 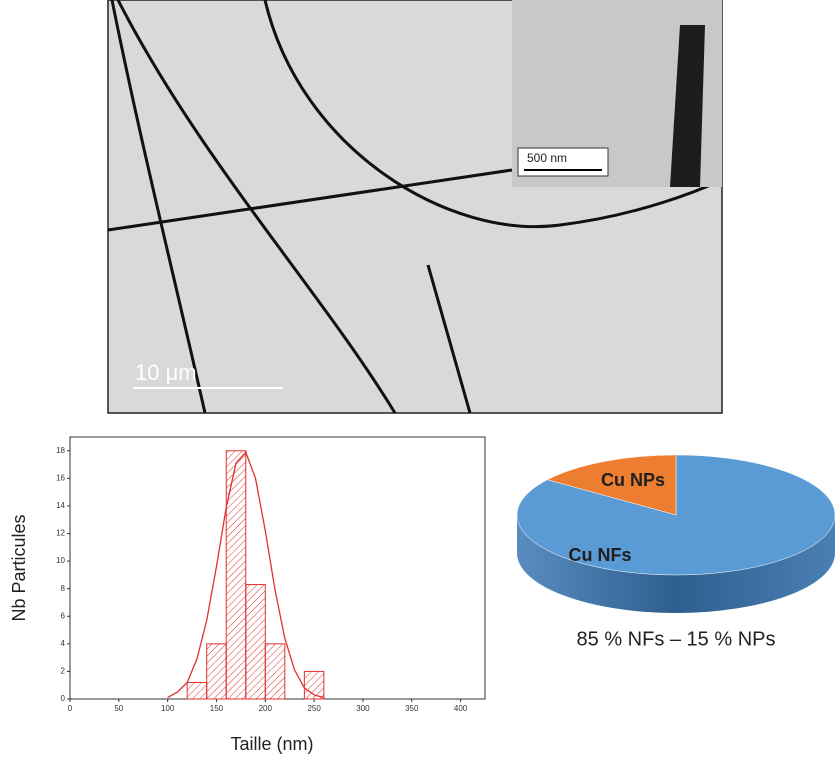 What do you see at coordinates (412, 708) in the screenshot?
I see `x-tick-label: 350` at bounding box center [412, 708].